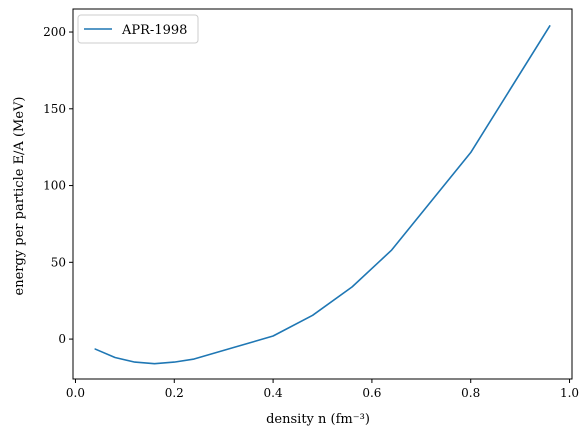 Image resolution: width=584 pixels, height=437 pixels. What do you see at coordinates (19, 196) in the screenshot?
I see `y-axis-label: energy per particle E/A (MeV)` at bounding box center [19, 196].